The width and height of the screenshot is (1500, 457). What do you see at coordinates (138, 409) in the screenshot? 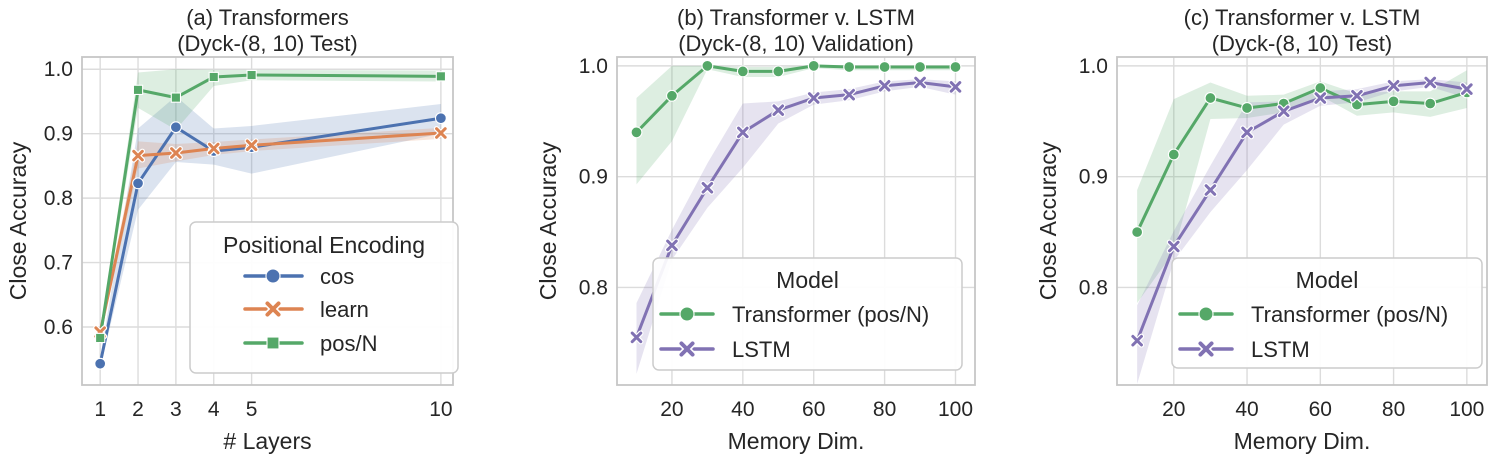
I see `x-tick-label: 2` at bounding box center [138, 409].